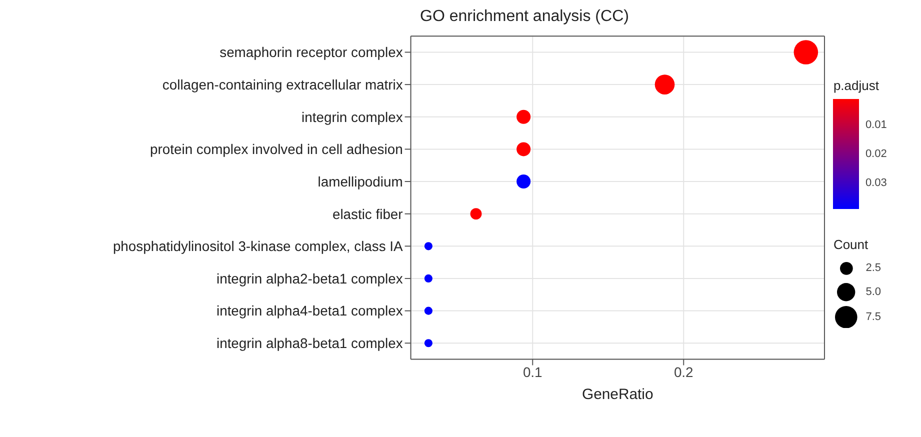  Describe the element at coordinates (352, 116) in the screenshot. I see `y-tick-label: integrin complex` at that location.